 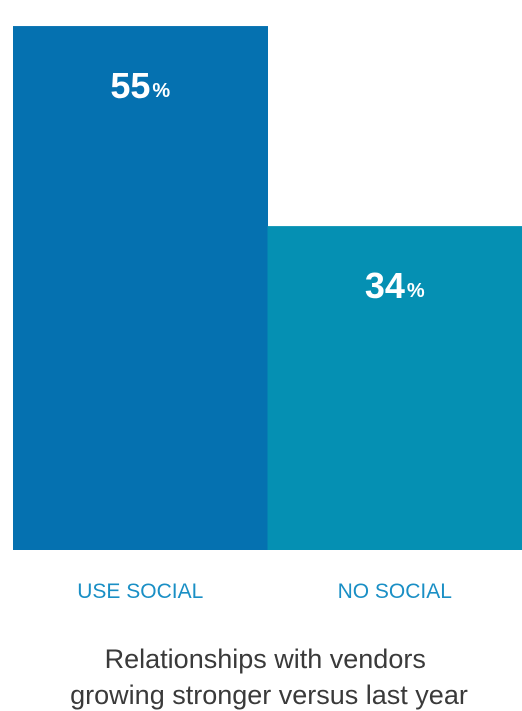 What do you see at coordinates (140, 591) in the screenshot?
I see `category-label-use-social: USE SOCIAL` at bounding box center [140, 591].